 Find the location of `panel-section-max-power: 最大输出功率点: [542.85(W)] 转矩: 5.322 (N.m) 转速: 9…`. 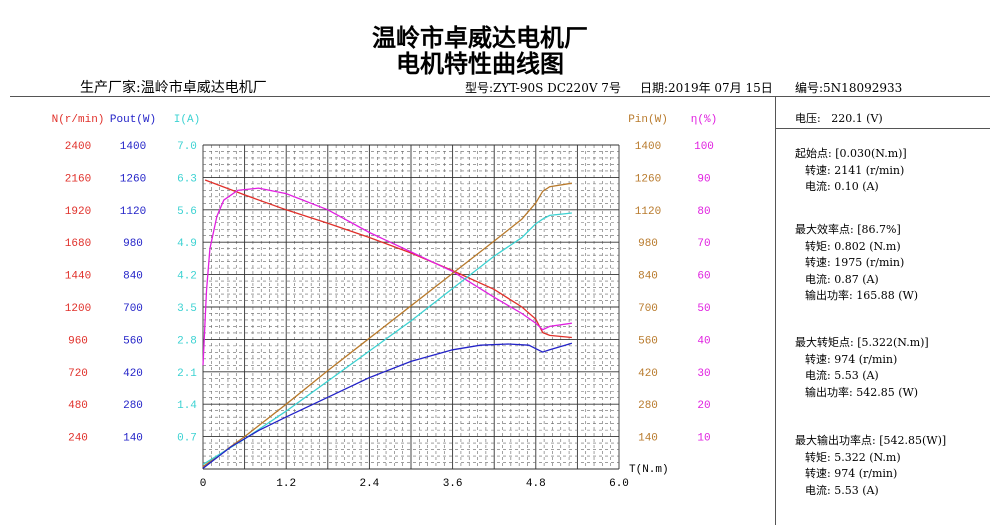

panel-section-max-power: 最大输出功率点: [542.85(W)] 转矩: 5.322 (N.m) 转速: 9… is located at coordinates (870, 466).